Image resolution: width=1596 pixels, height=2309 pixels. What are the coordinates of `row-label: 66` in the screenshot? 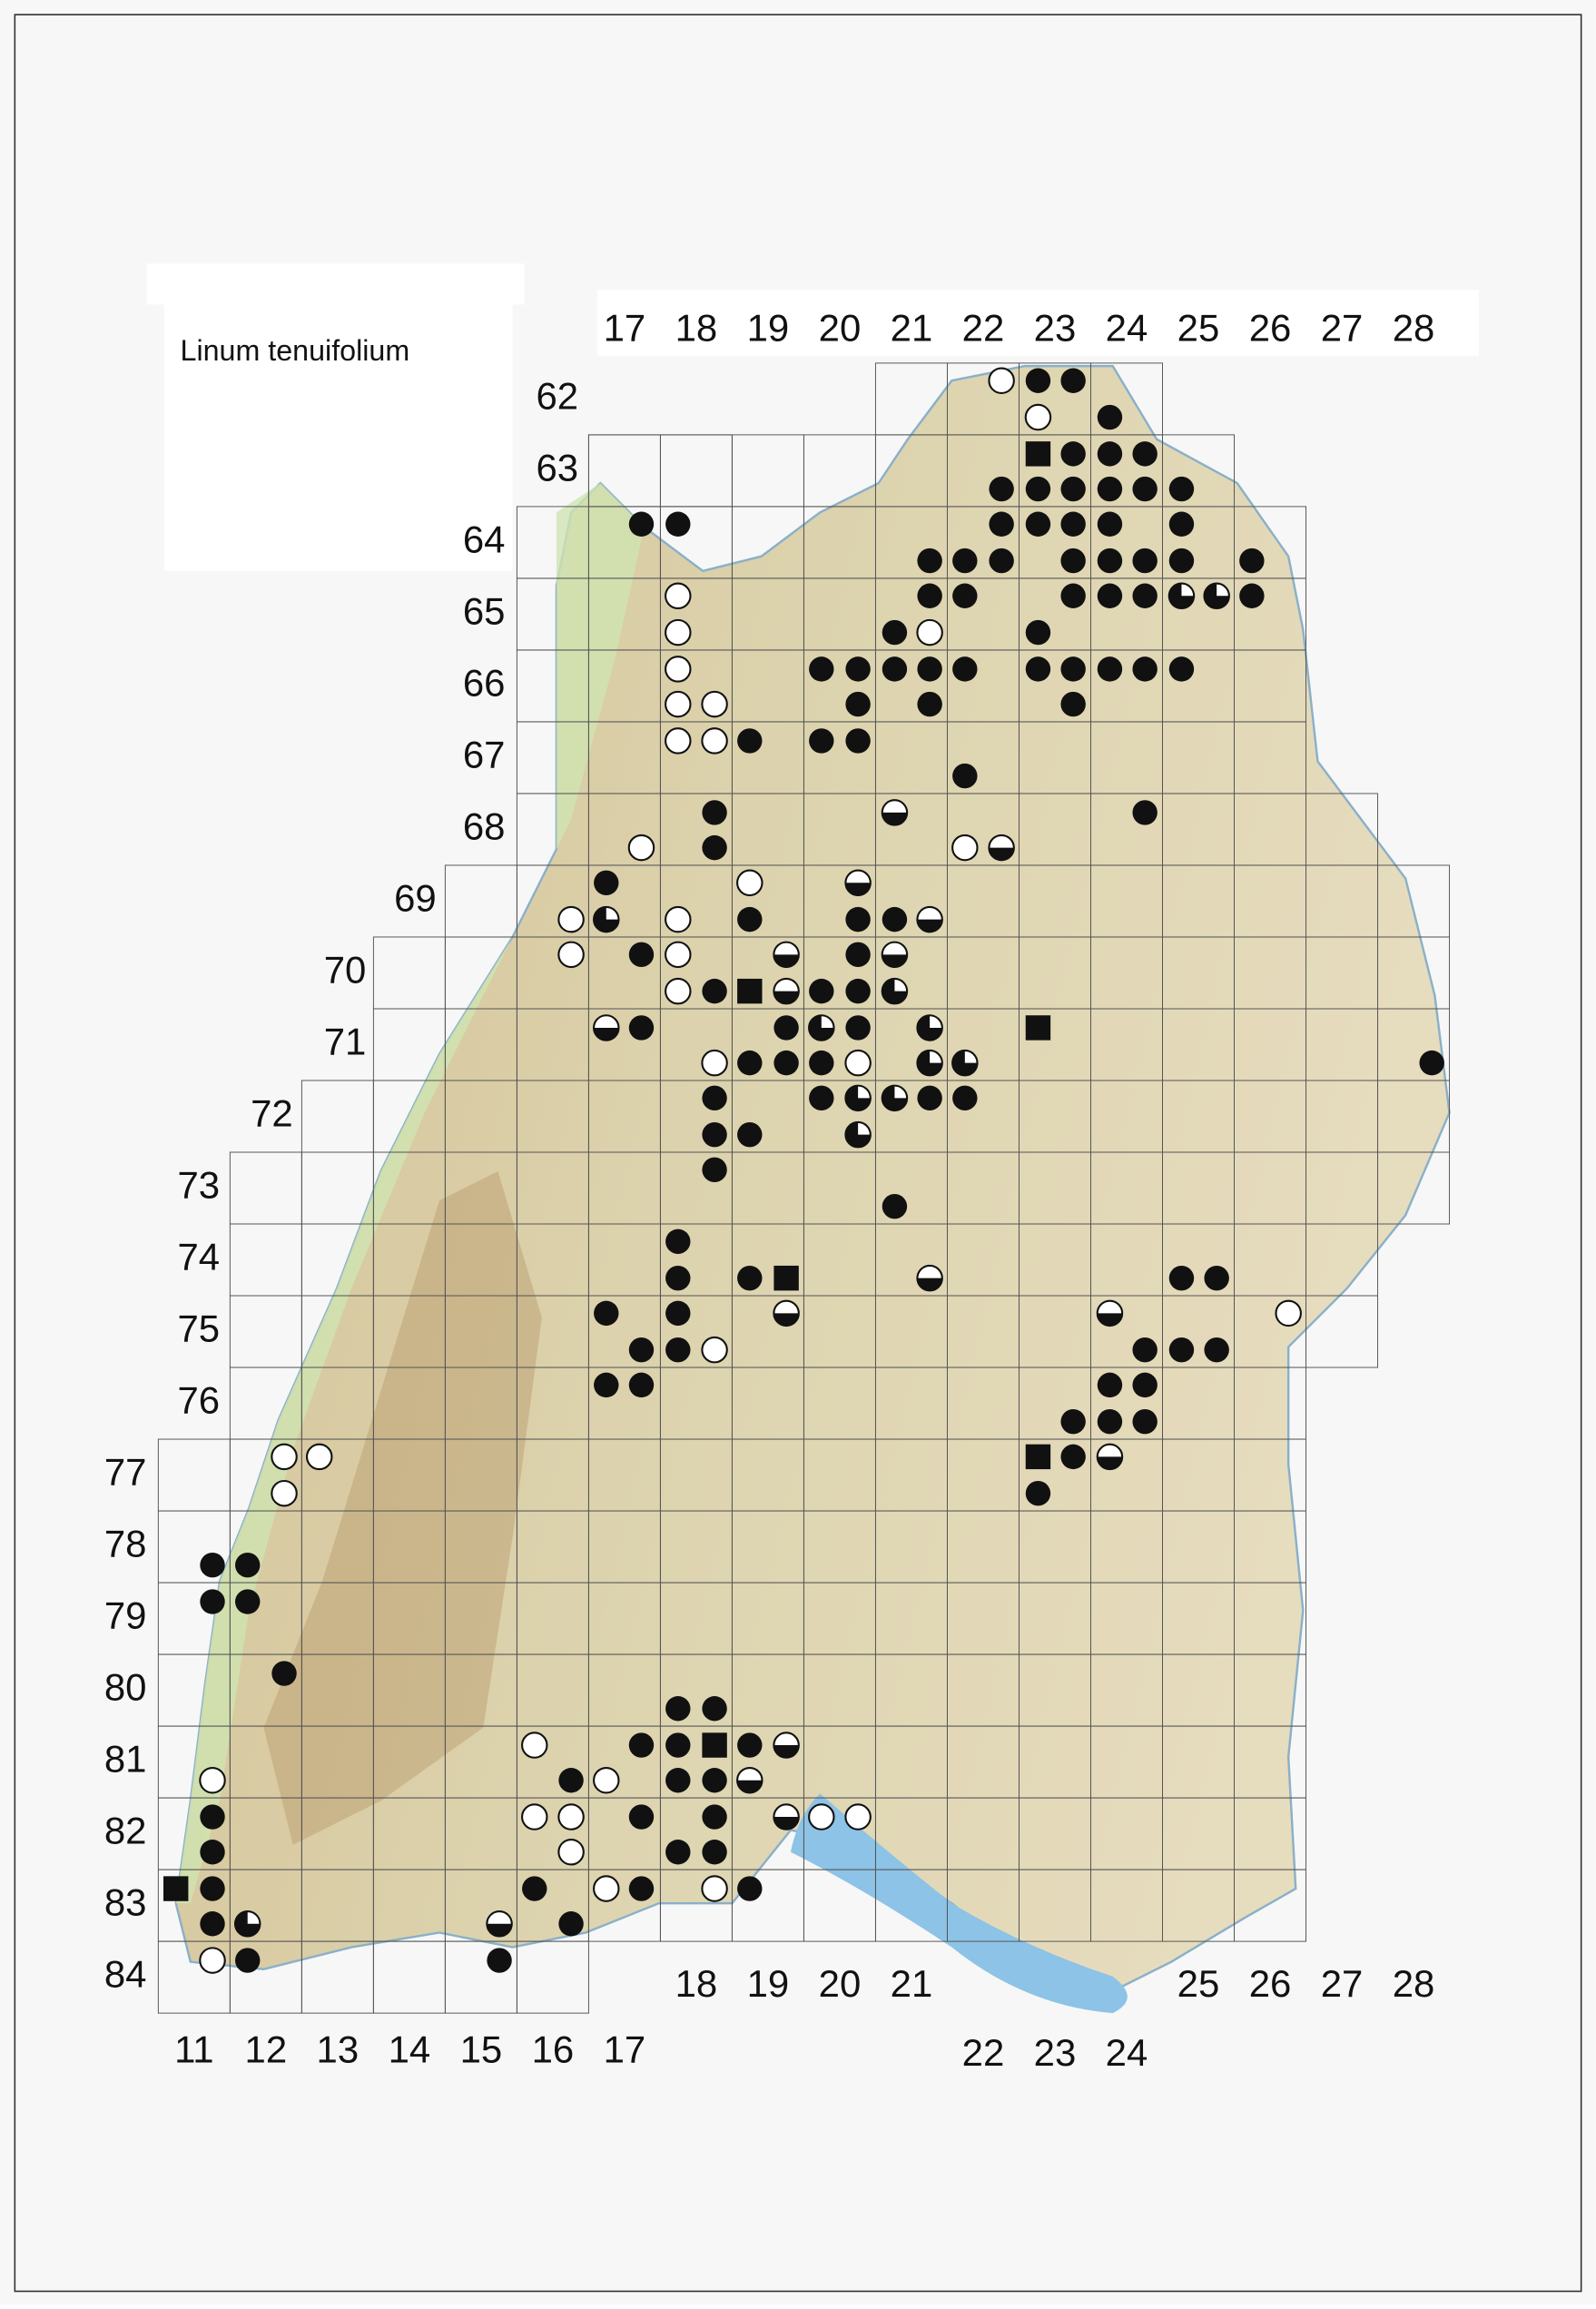 It's located at (484, 683).